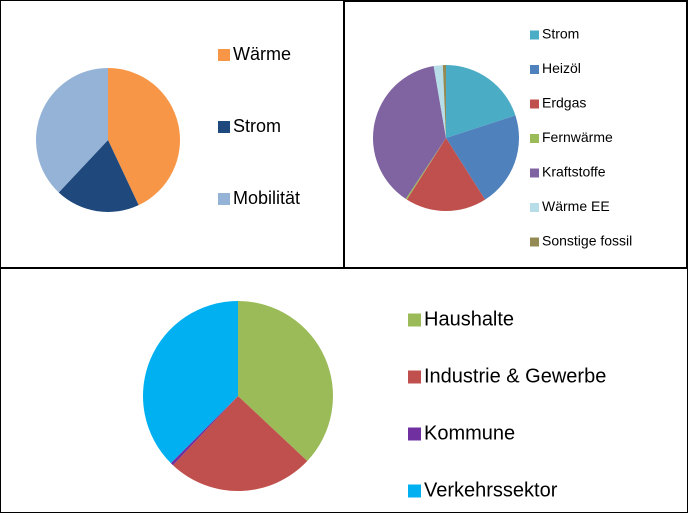  I want to click on legend-label: Kommune, so click(469, 433).